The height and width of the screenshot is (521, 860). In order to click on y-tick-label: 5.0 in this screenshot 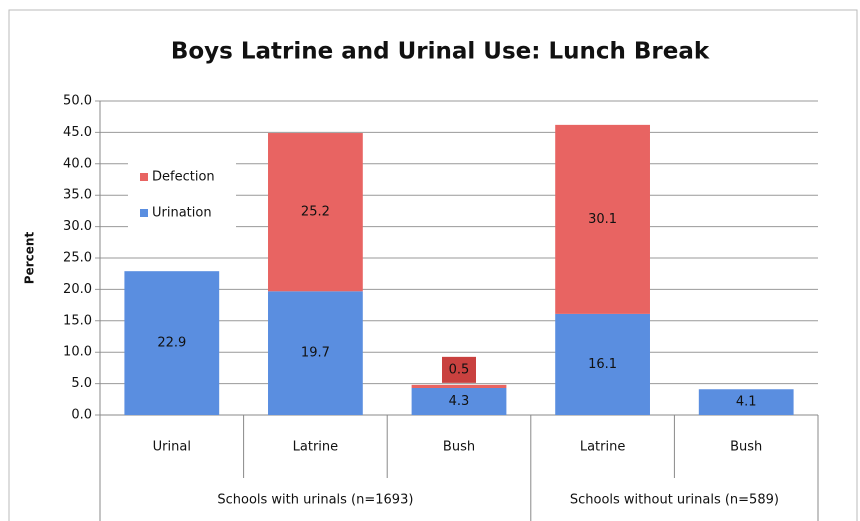, I will do `click(81, 383)`.